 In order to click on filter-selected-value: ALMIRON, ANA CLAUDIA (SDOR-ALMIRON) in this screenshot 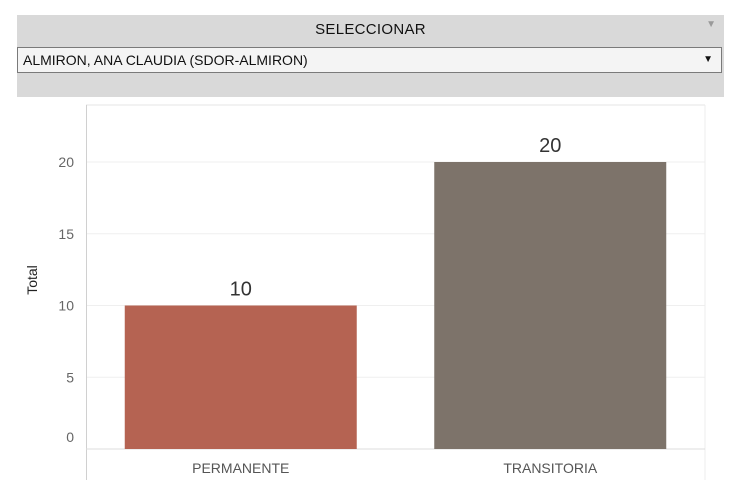, I will do `click(165, 60)`.